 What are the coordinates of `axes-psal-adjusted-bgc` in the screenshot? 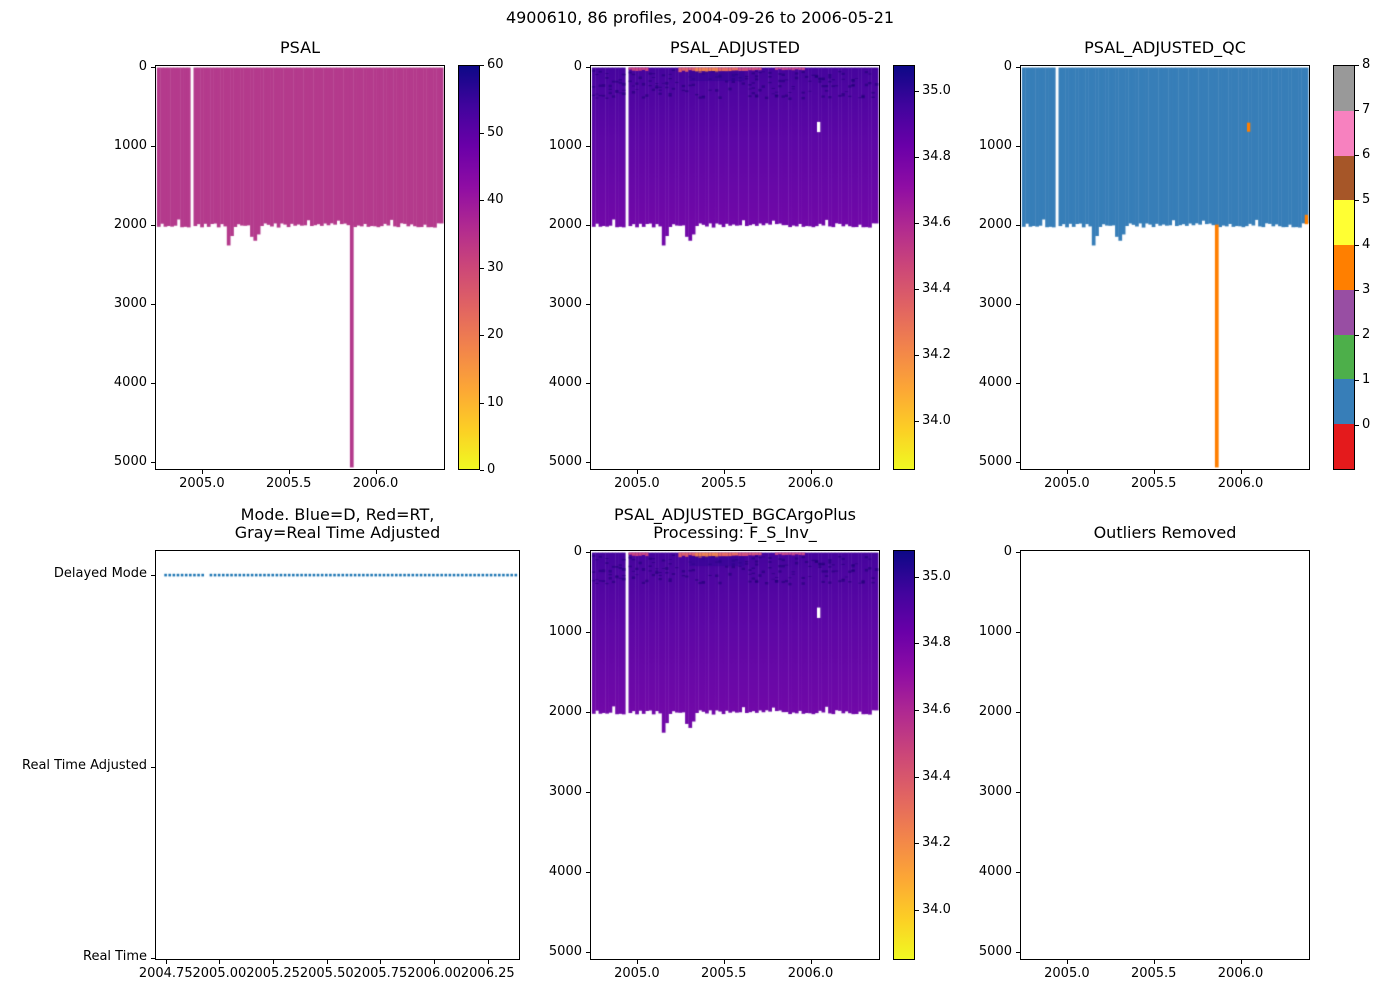 It's located at (735, 755).